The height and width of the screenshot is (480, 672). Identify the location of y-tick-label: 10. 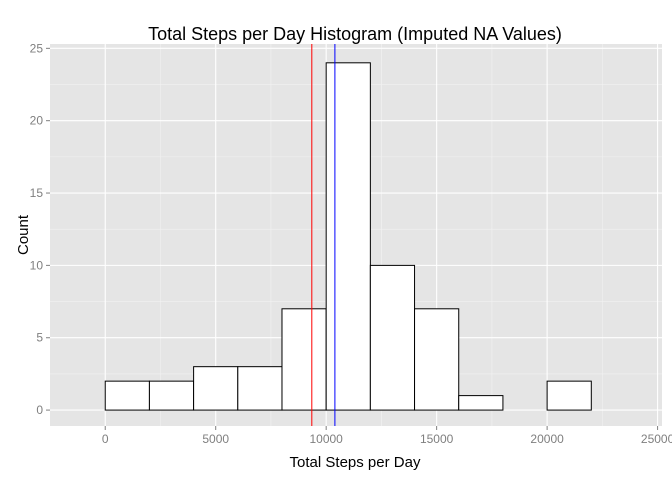
(37, 265).